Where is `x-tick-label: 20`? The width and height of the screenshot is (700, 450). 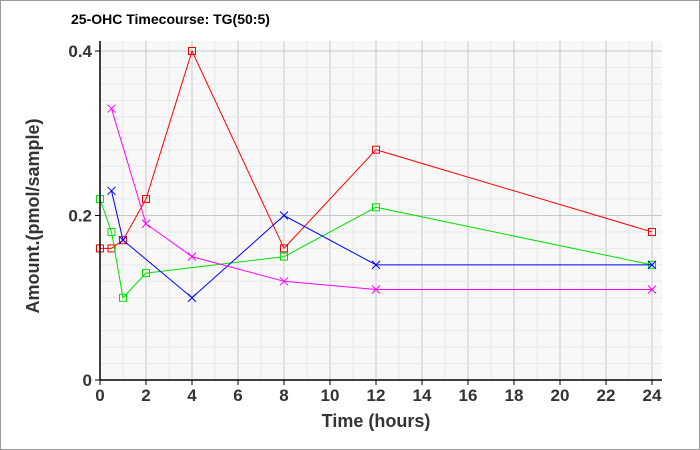 x-tick-label: 20 is located at coordinates (560, 395).